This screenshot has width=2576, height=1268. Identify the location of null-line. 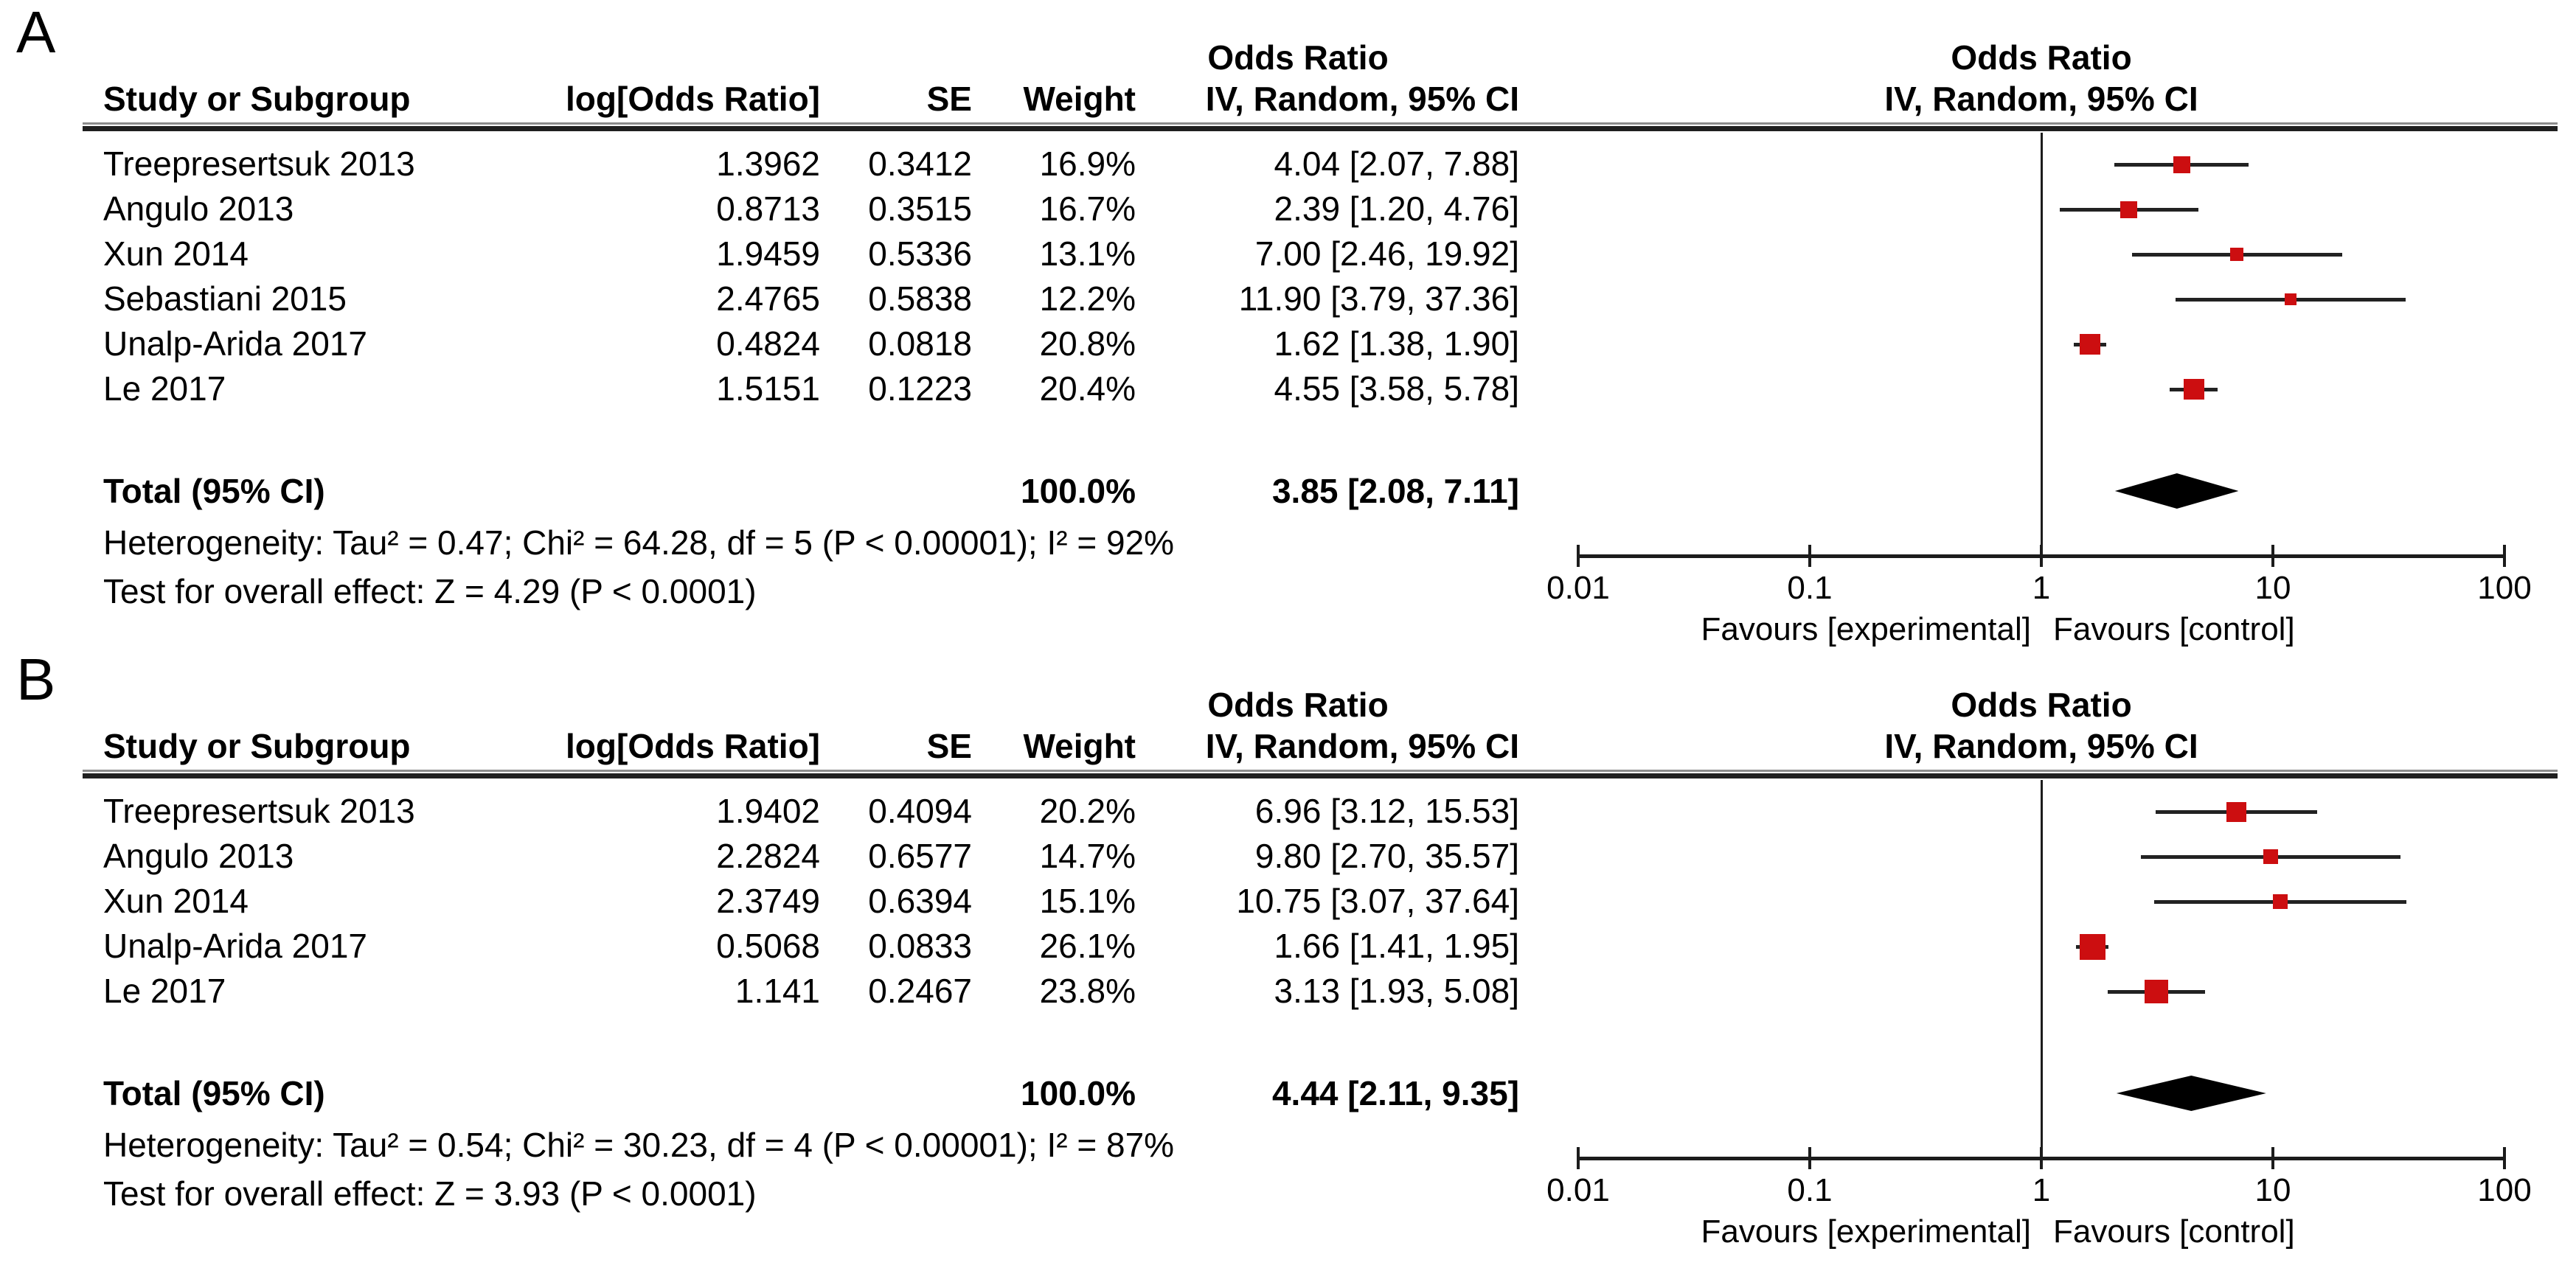
(2042, 345).